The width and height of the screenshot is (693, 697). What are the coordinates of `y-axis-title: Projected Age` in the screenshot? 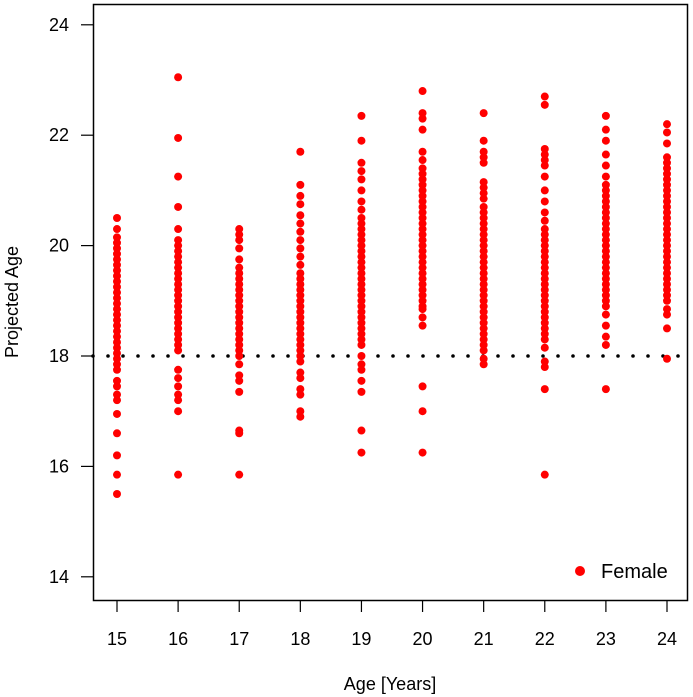 It's located at (12, 302).